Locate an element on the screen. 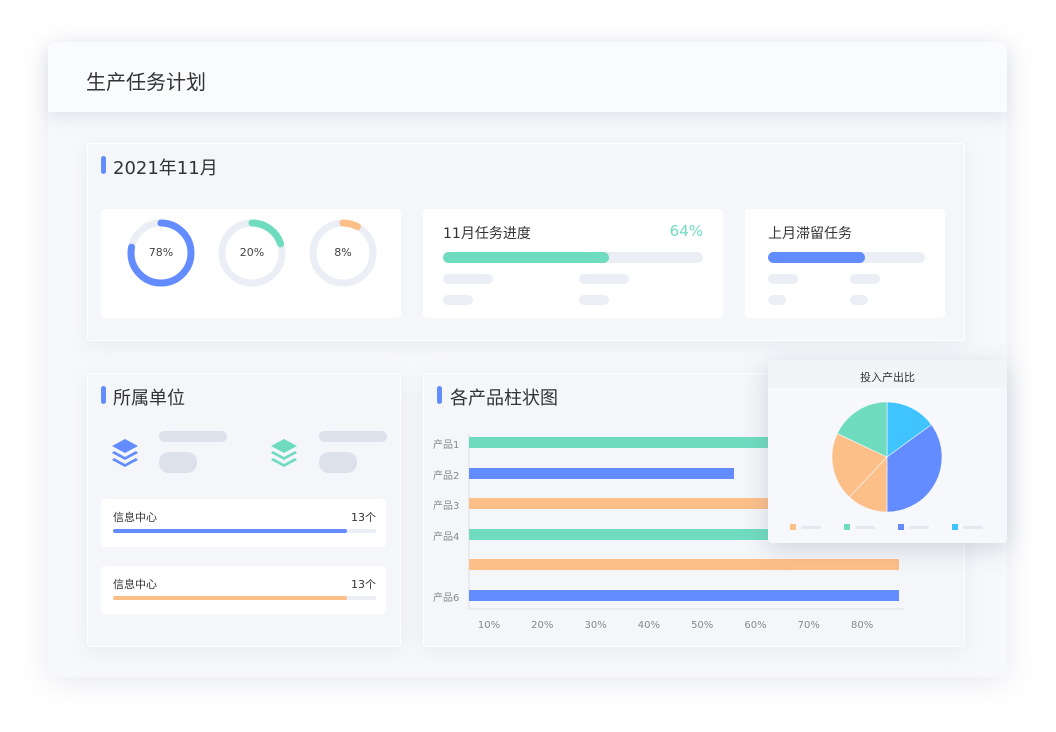  progress-track is located at coordinates (573, 257).